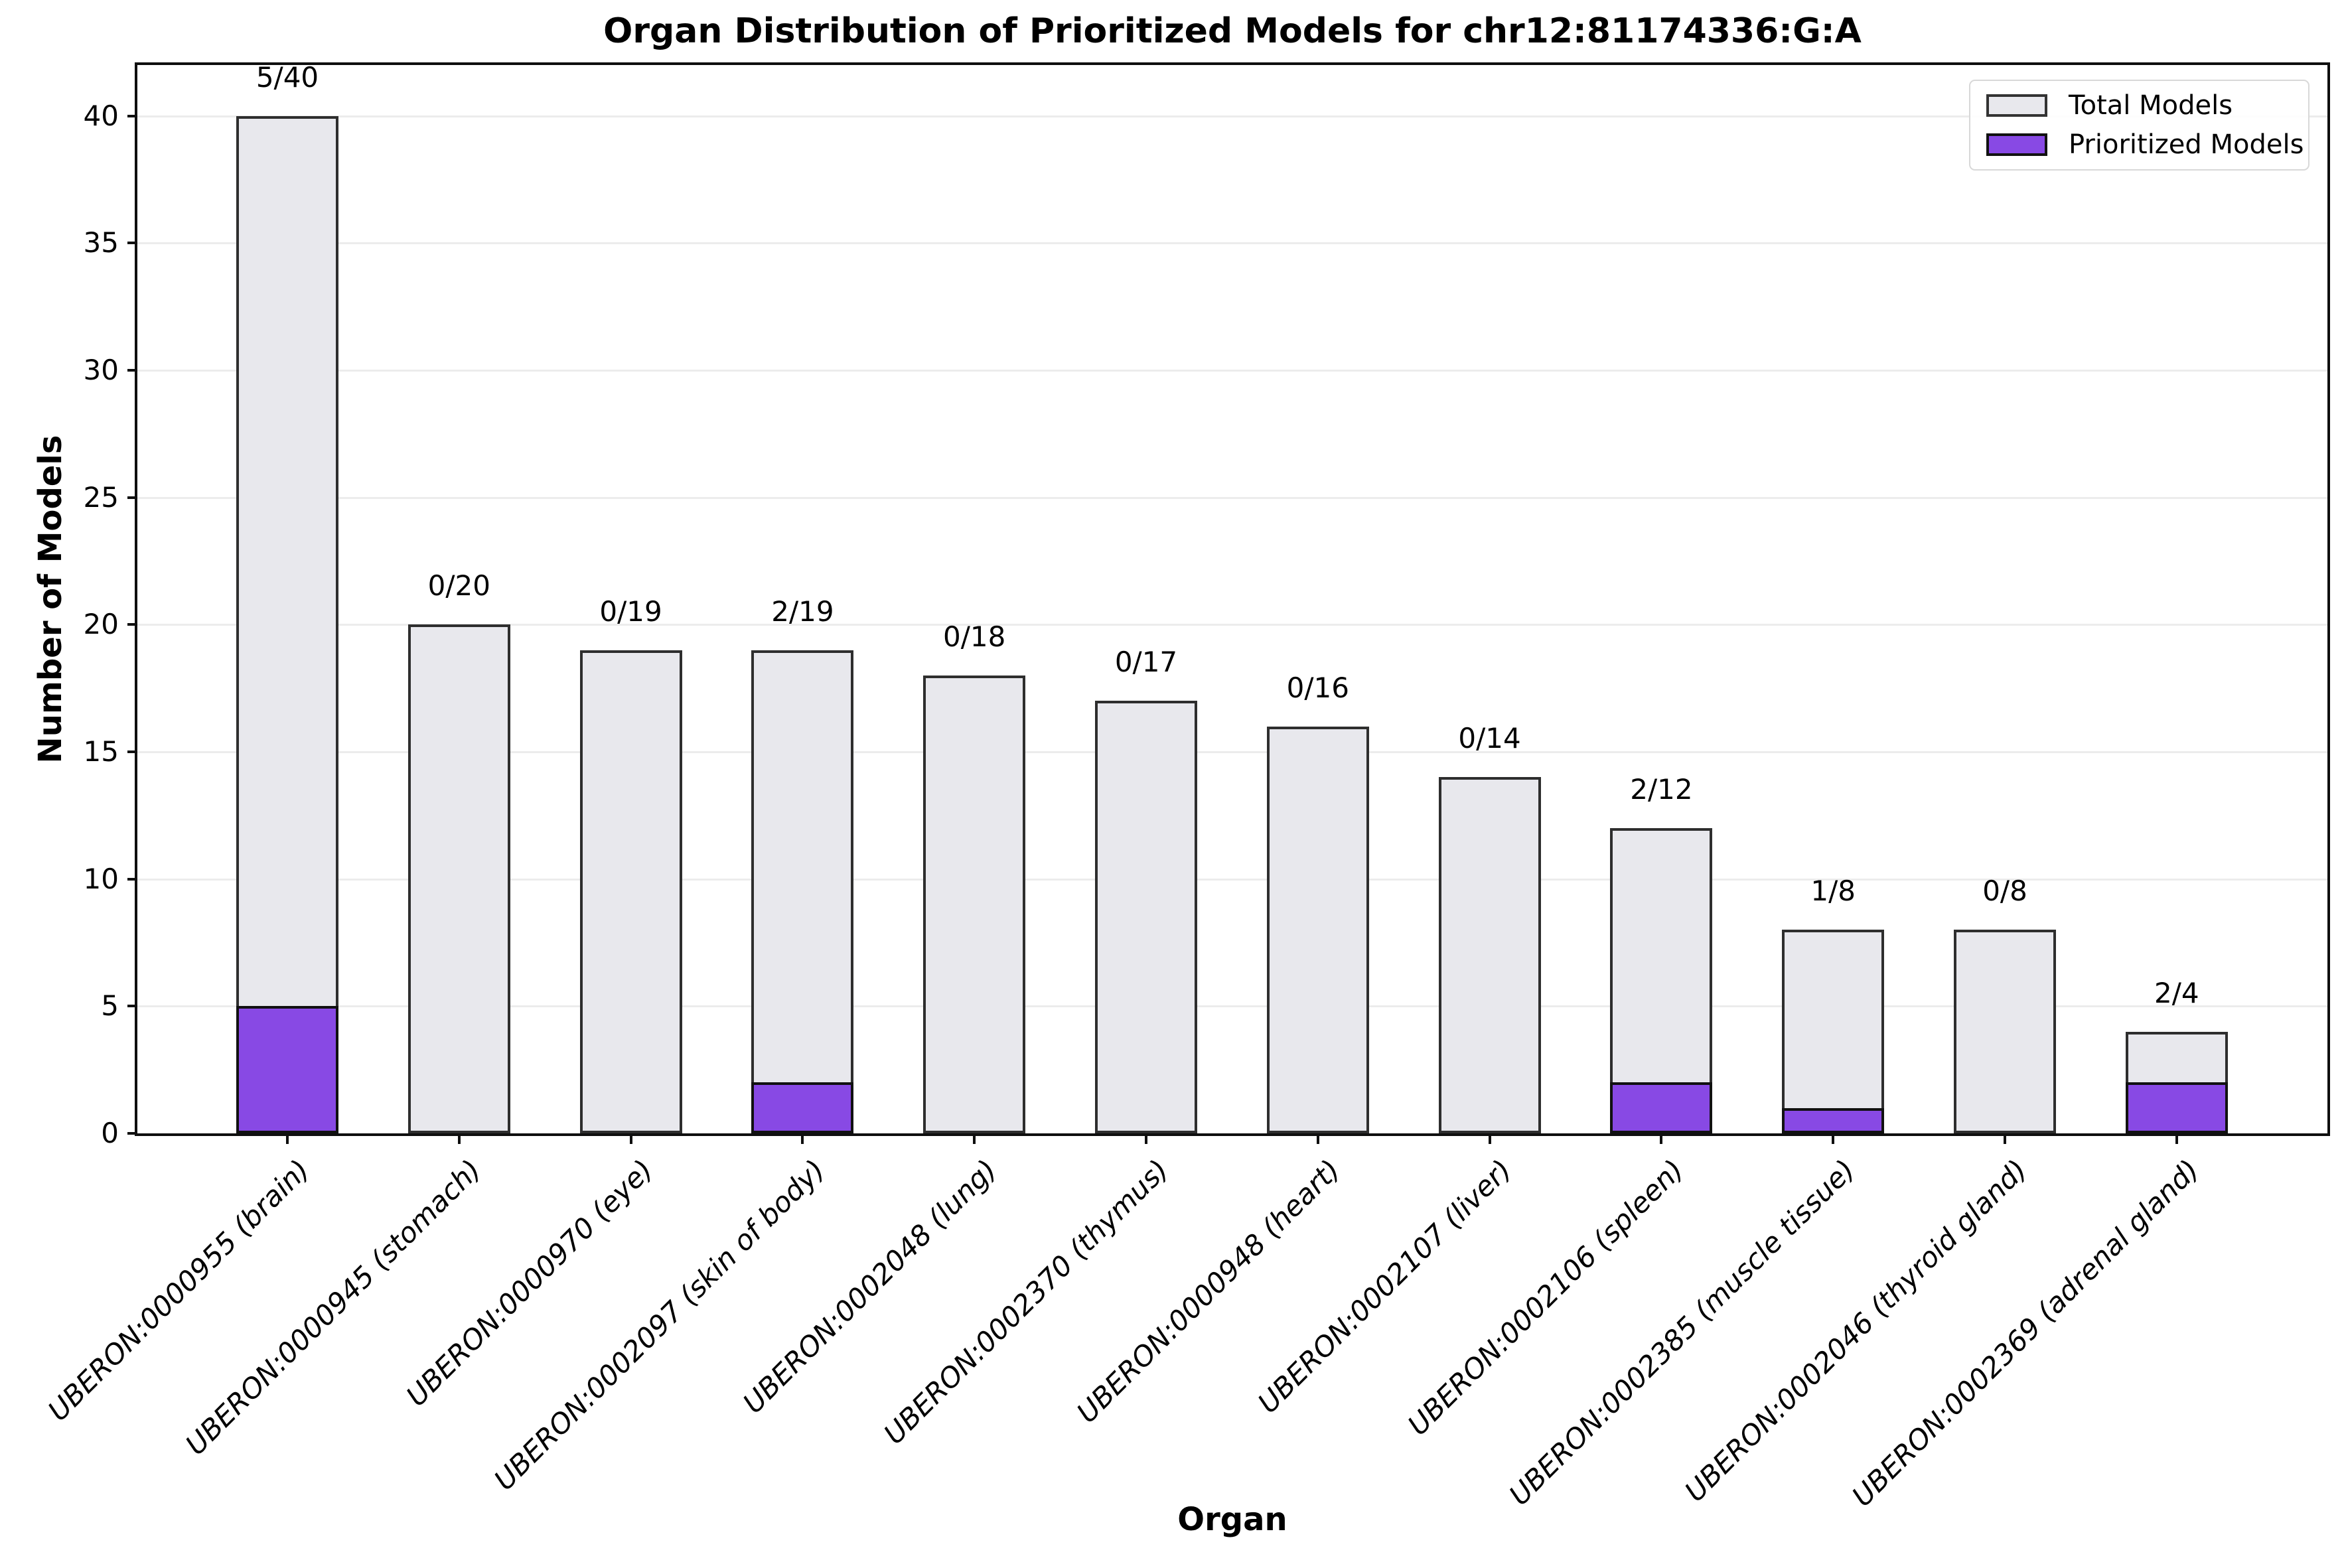 This screenshot has height=1568, width=2346. I want to click on y-tick-label: 5, so click(110, 1006).